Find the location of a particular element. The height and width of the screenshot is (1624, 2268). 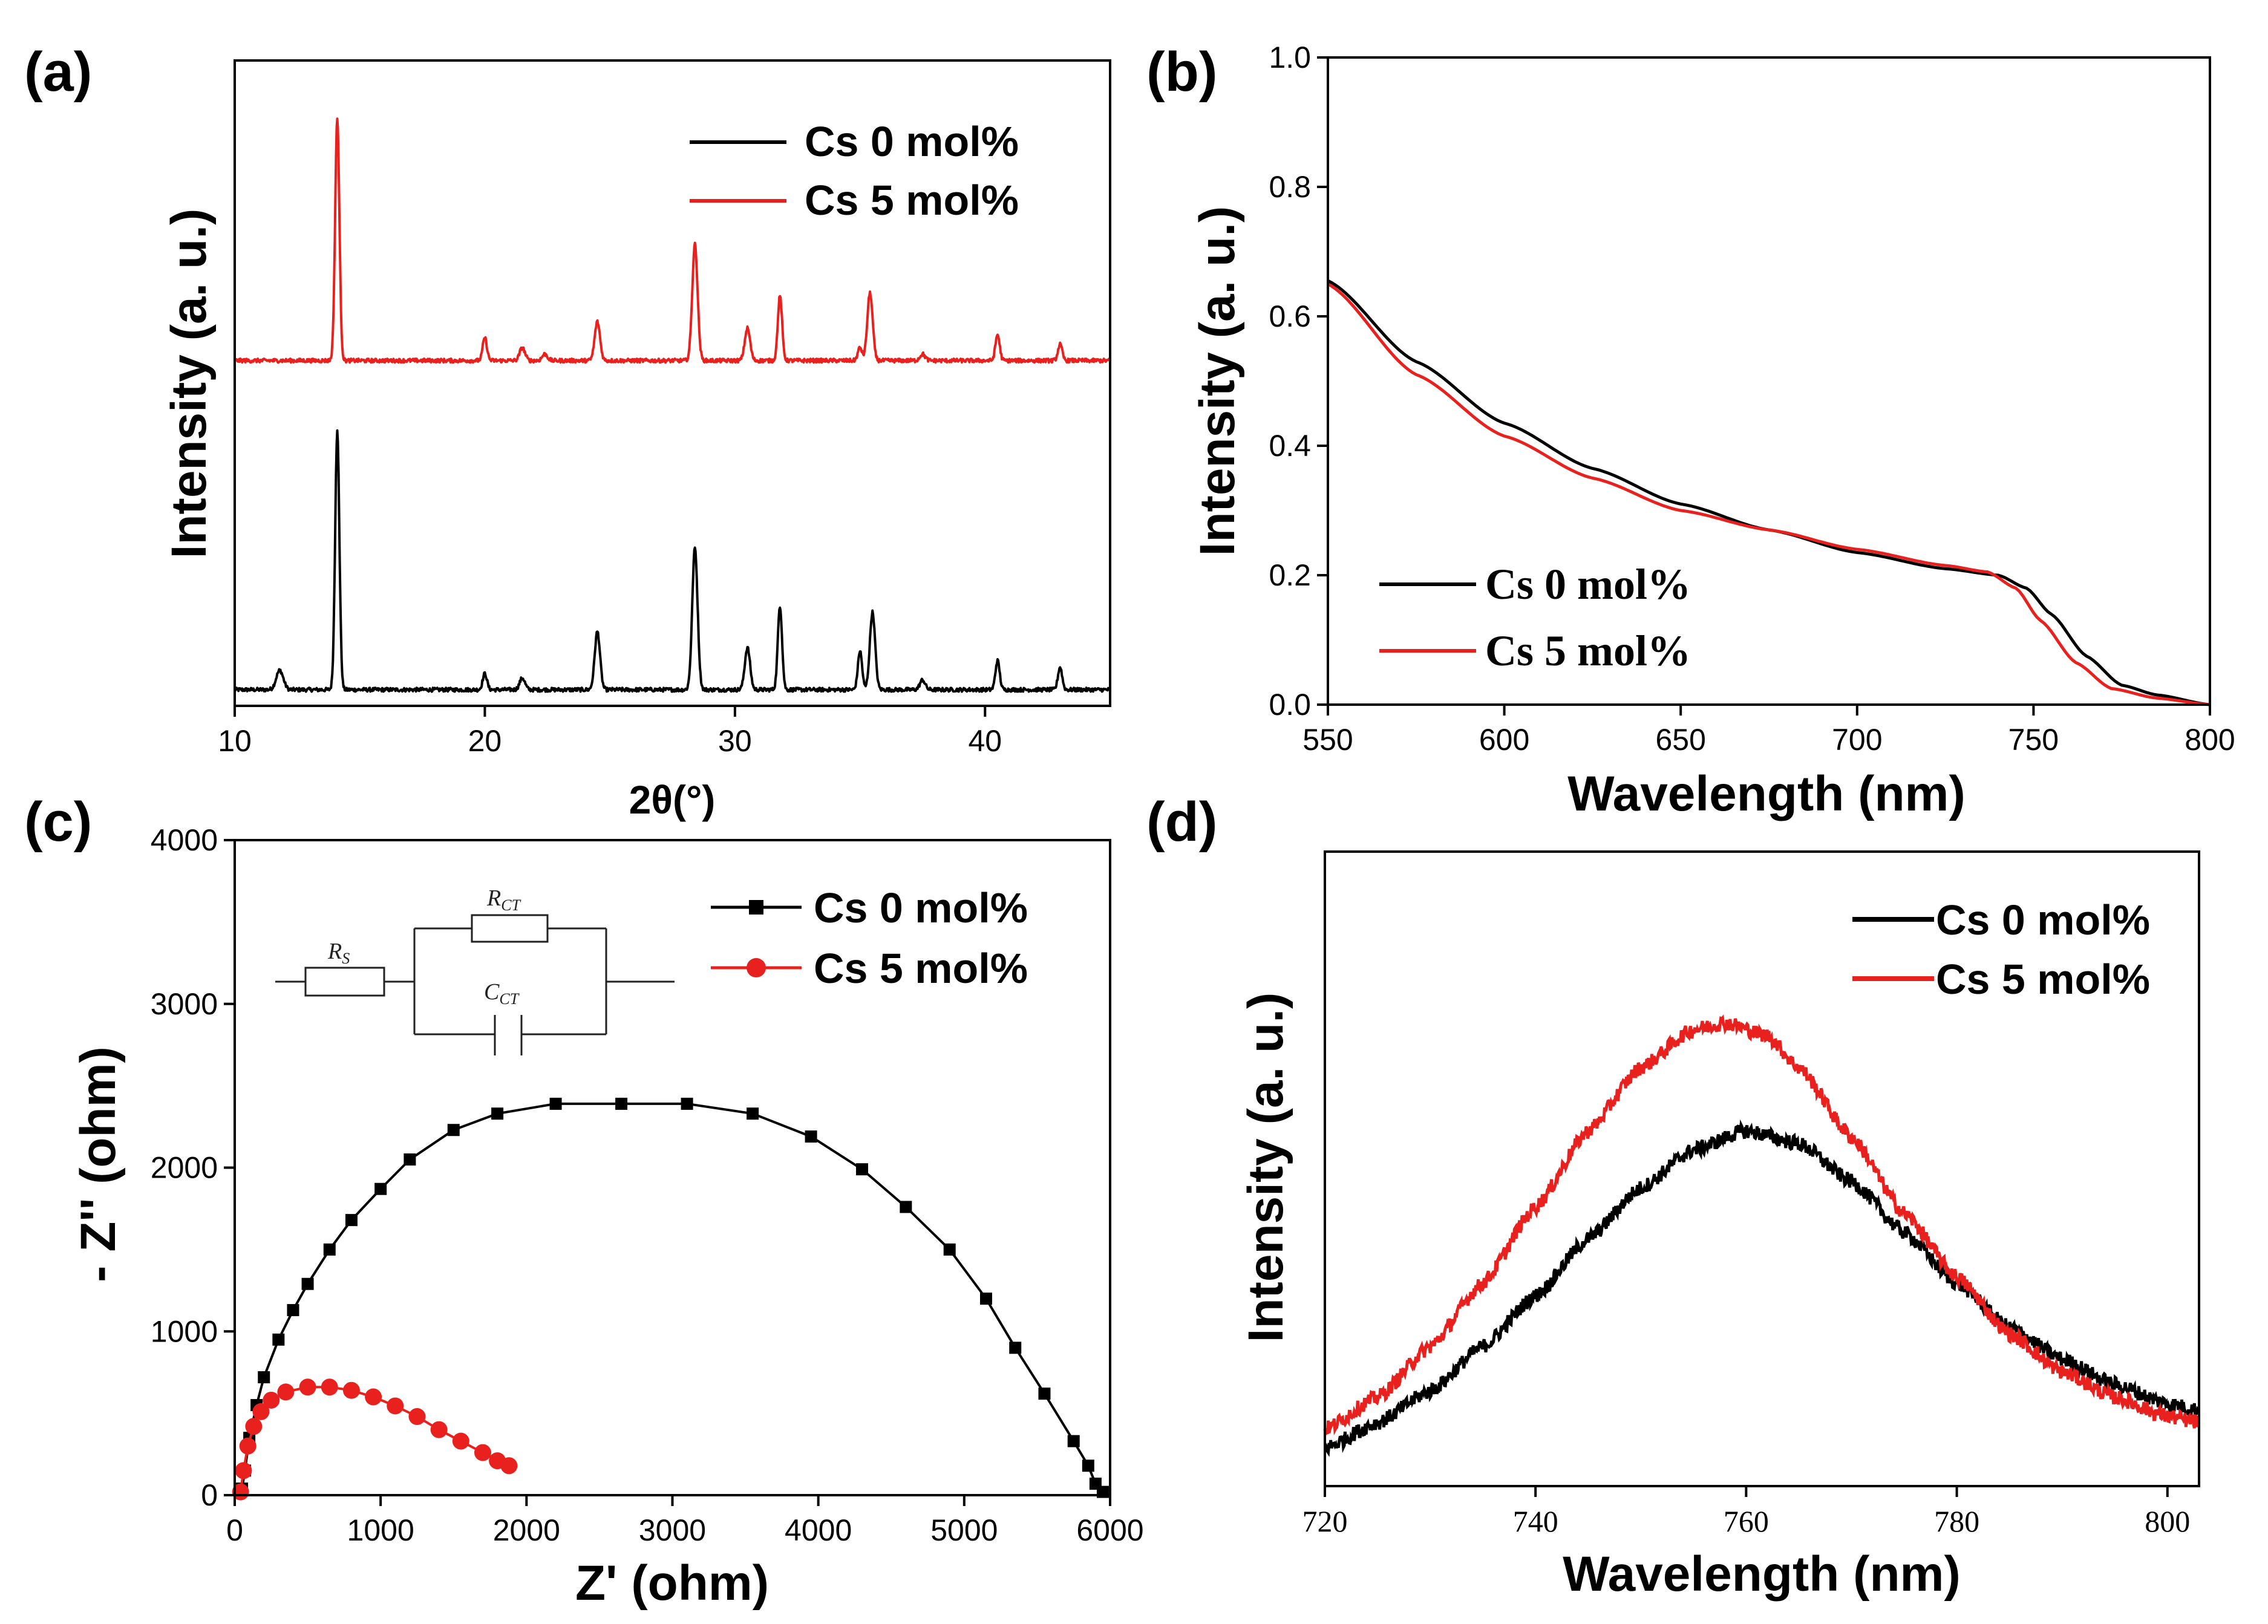

a-x-tick-label: 20 is located at coordinates (485, 741).